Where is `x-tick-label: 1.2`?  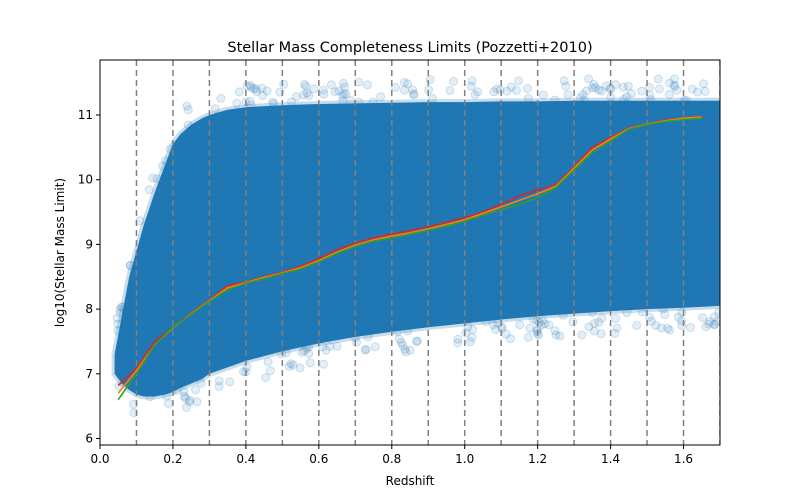
x-tick-label: 1.2 is located at coordinates (537, 459).